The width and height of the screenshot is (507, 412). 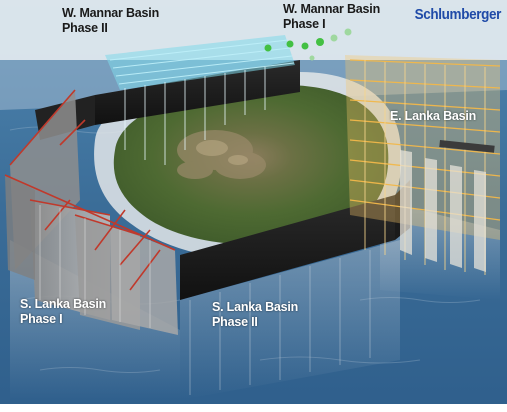 What do you see at coordinates (304, 24) in the screenshot?
I see `label-w-mannar-phase1-line2: Phase I` at bounding box center [304, 24].